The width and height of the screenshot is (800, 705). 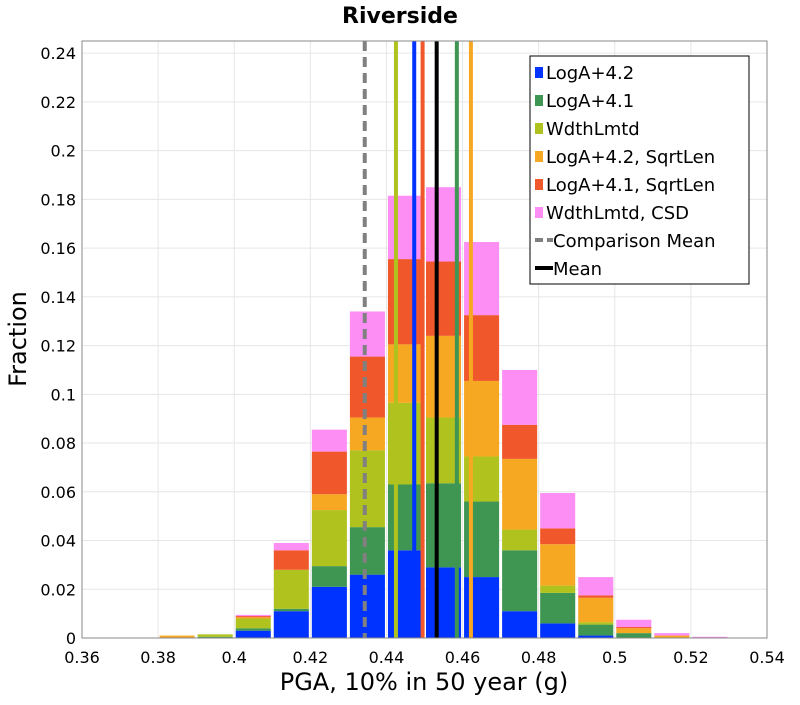 I want to click on x-tick-label: 0.54, so click(x=767, y=657).